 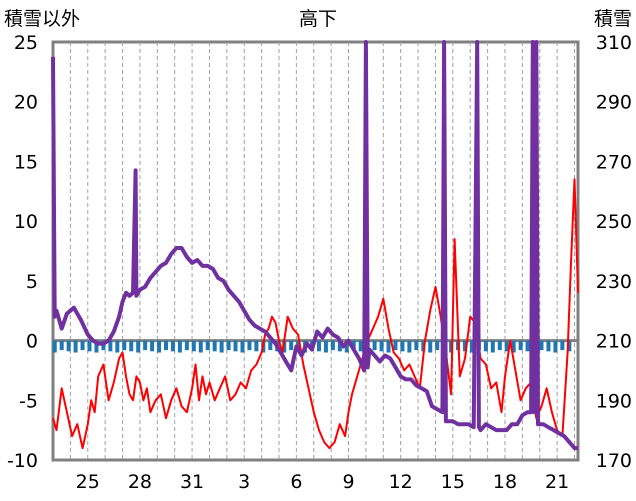 I want to click on y-right-tick-label: 270, so click(x=614, y=162).